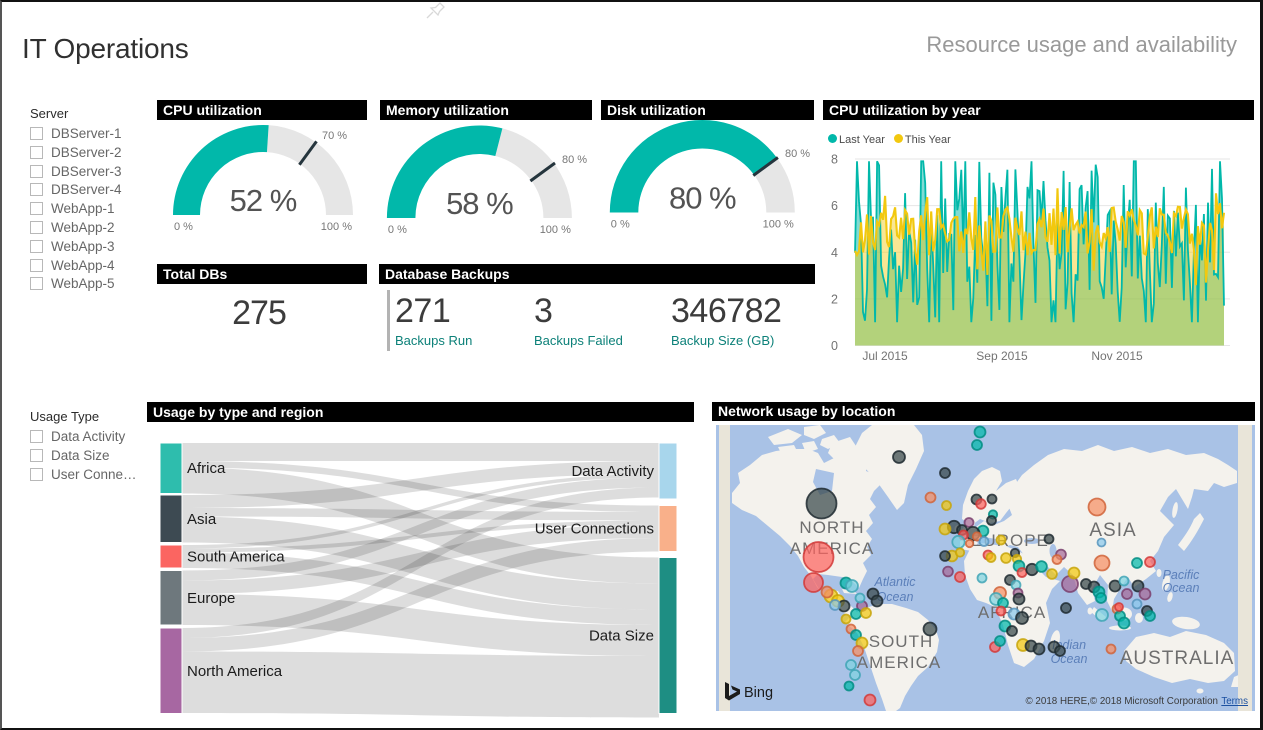 This screenshot has width=1263, height=730. What do you see at coordinates (831, 527) in the screenshot?
I see `svg-text: NORTH` at bounding box center [831, 527].